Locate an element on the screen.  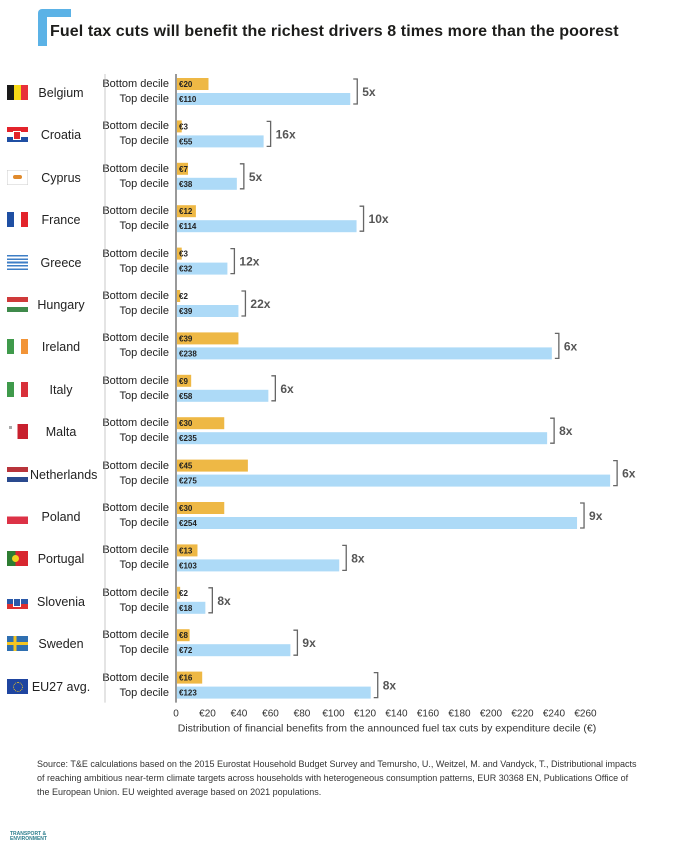
bar-value-top: €275 is located at coordinates (188, 481).